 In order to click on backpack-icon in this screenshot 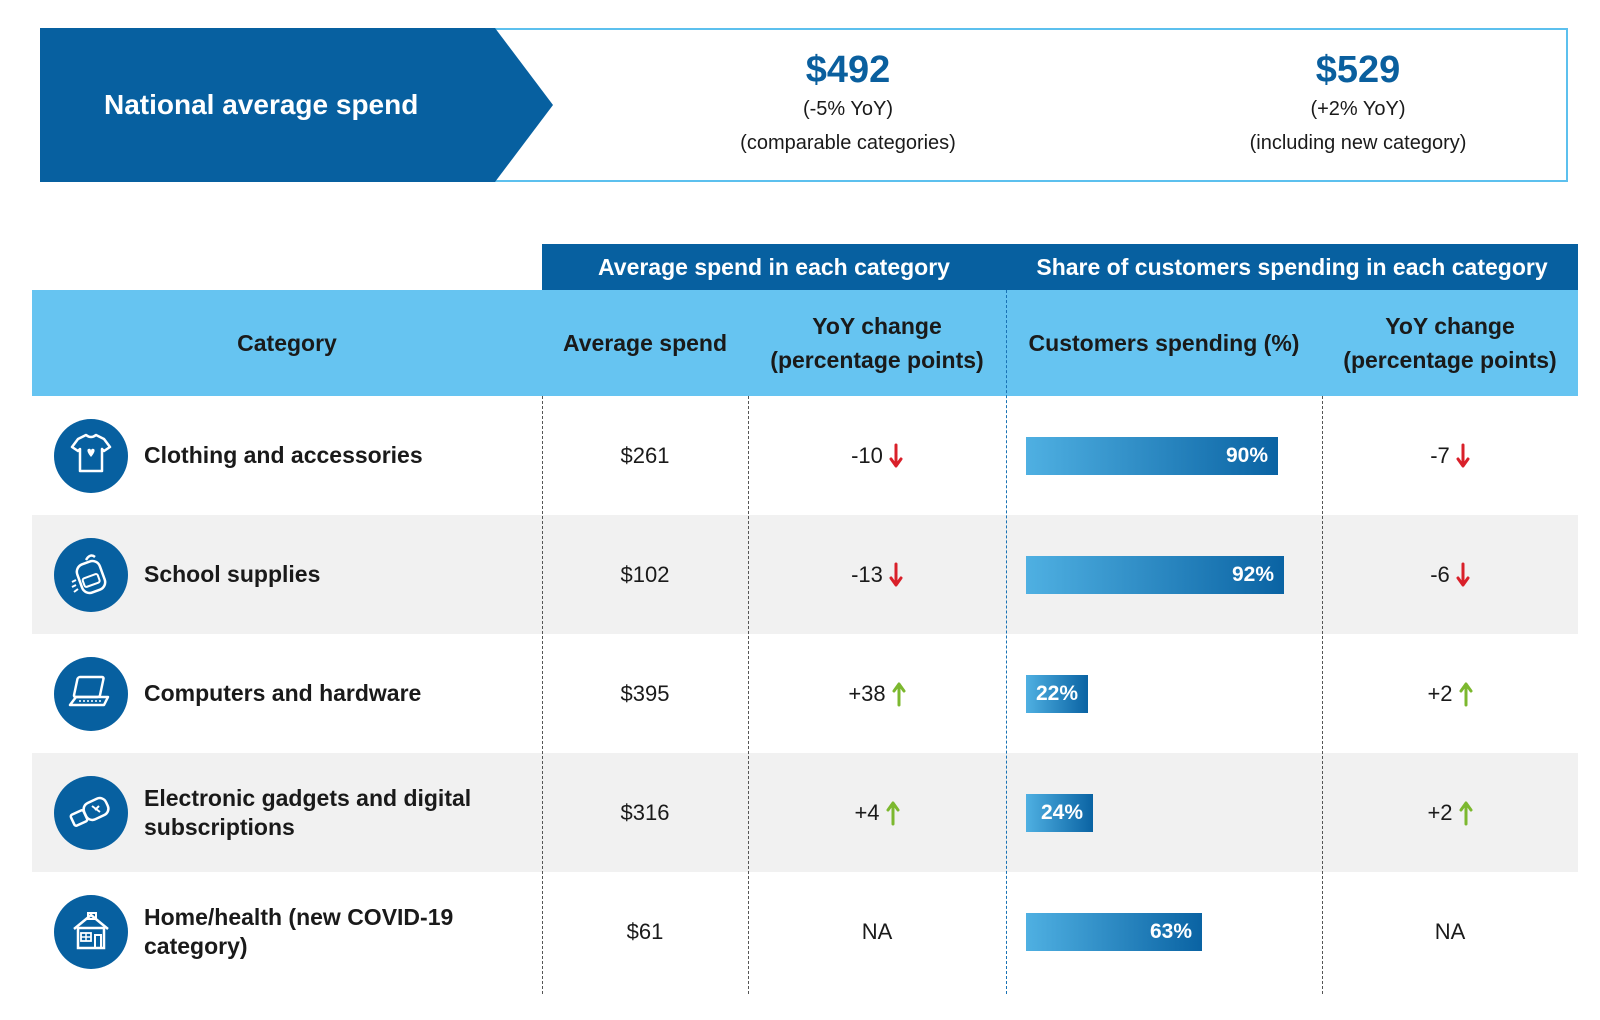, I will do `click(91, 574)`.